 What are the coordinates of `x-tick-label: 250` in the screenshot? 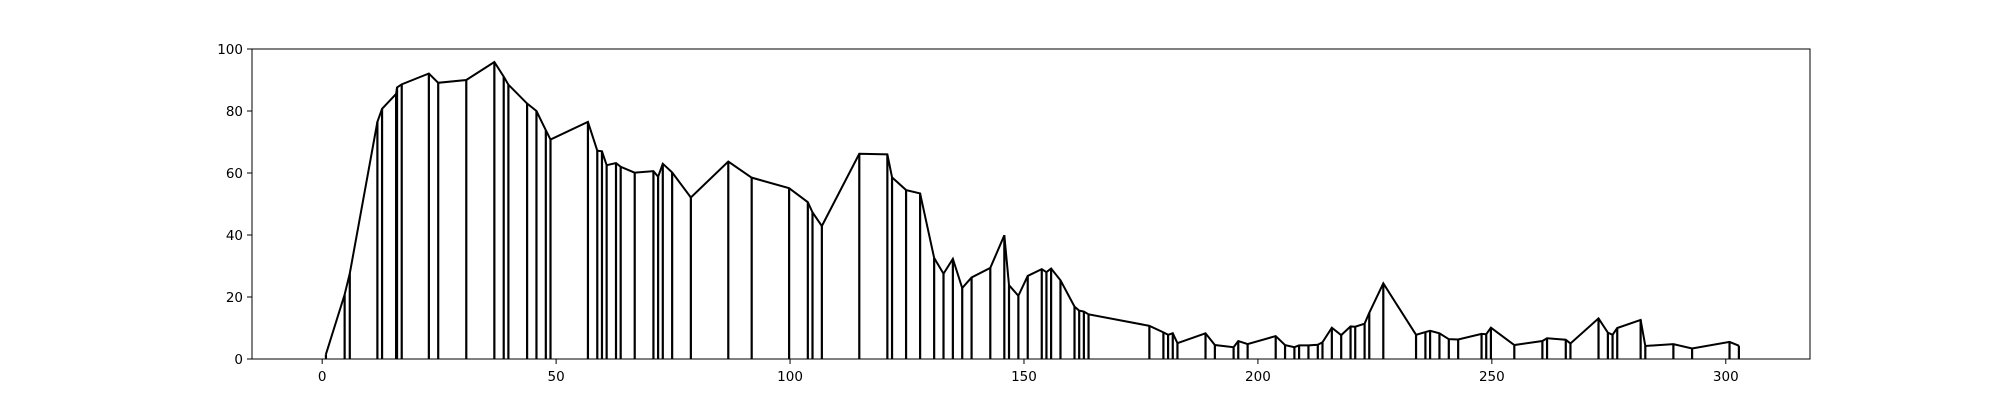 It's located at (1492, 377).